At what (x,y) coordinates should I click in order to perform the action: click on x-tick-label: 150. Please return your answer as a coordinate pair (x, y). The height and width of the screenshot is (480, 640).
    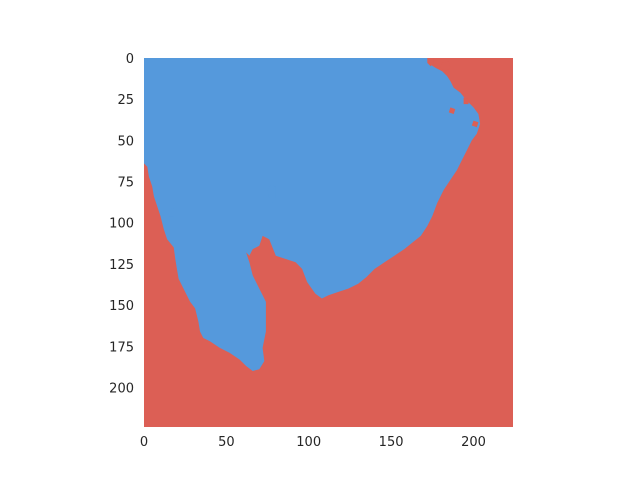
    Looking at the image, I should click on (391, 442).